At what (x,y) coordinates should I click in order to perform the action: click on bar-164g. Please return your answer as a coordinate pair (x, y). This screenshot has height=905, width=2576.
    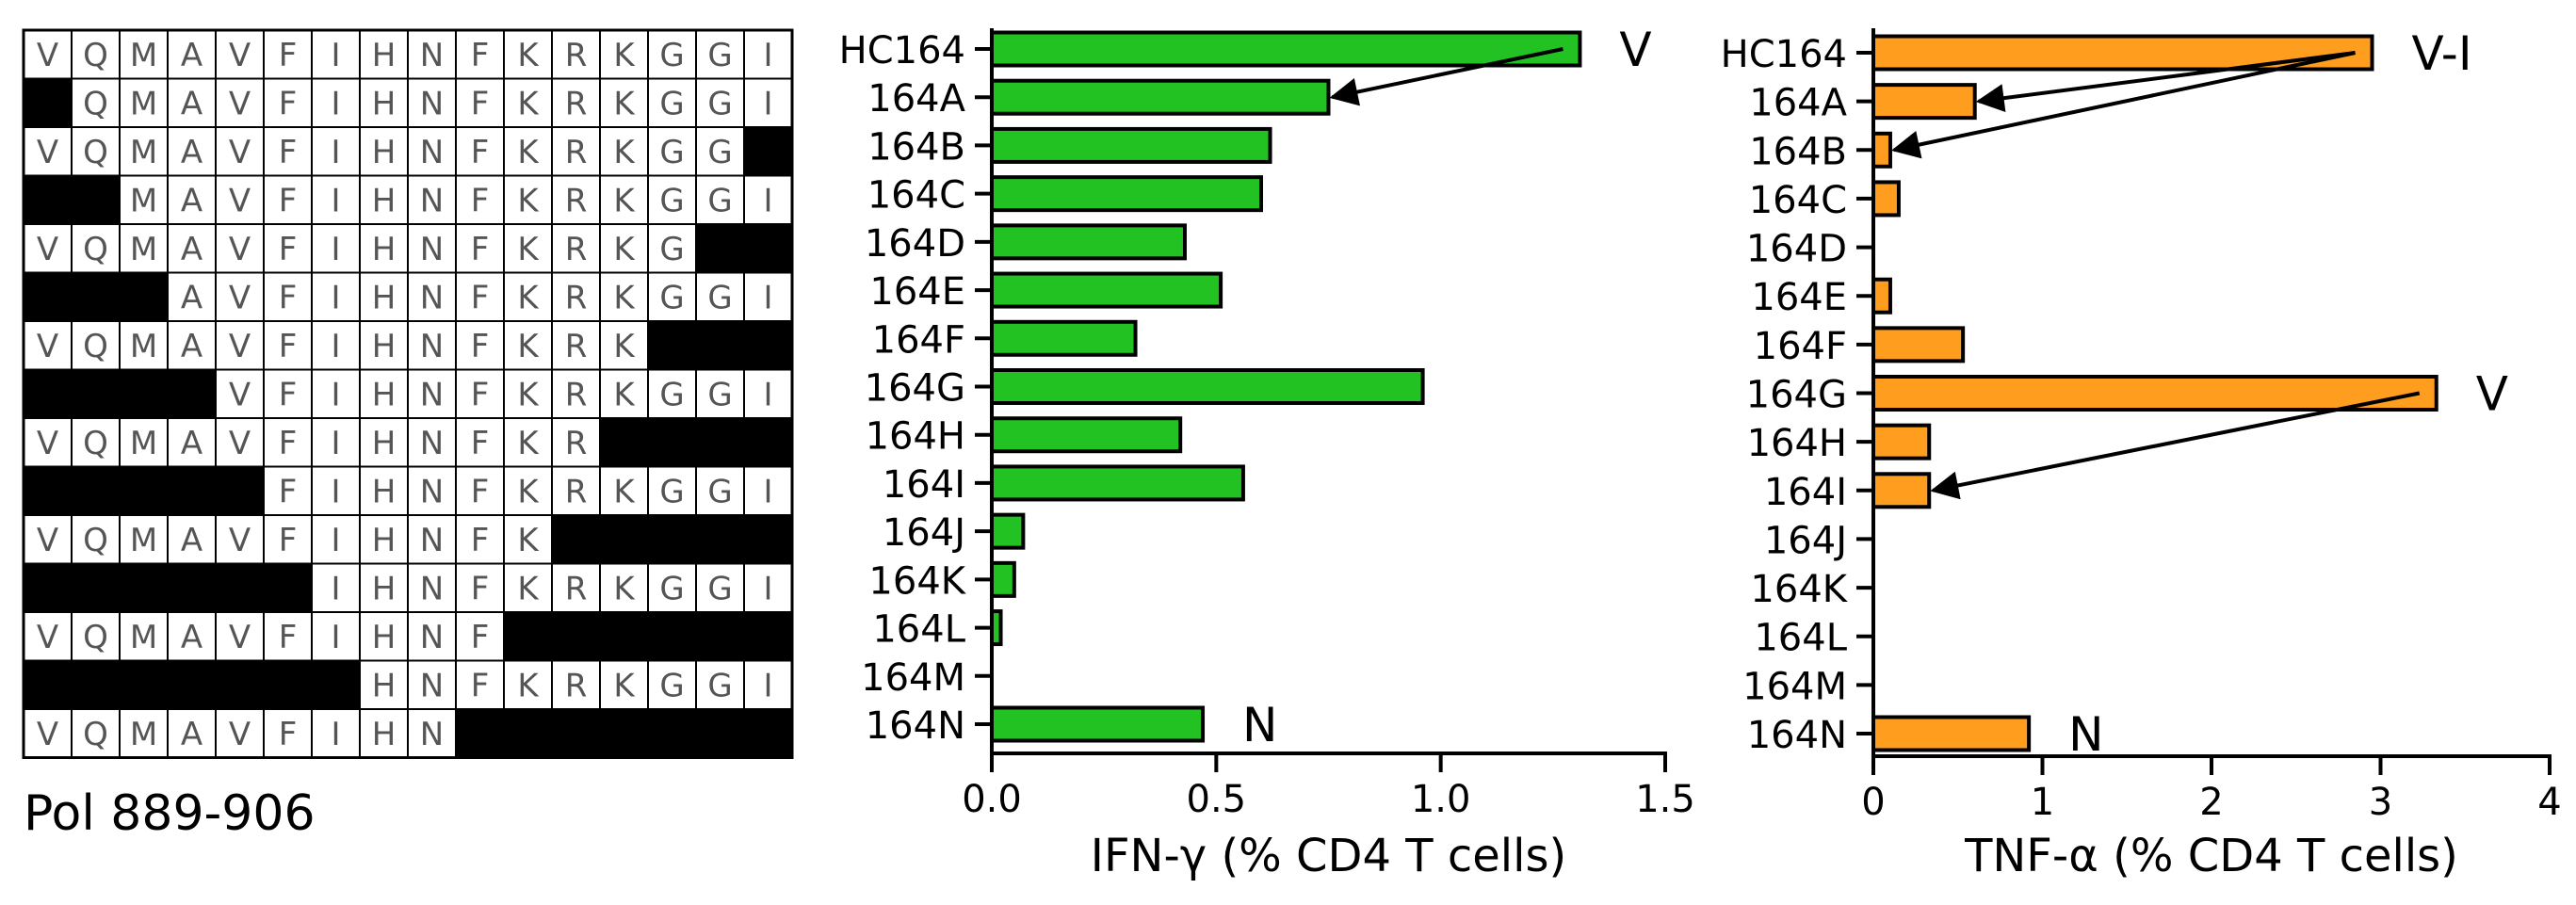
    Looking at the image, I should click on (2154, 393).